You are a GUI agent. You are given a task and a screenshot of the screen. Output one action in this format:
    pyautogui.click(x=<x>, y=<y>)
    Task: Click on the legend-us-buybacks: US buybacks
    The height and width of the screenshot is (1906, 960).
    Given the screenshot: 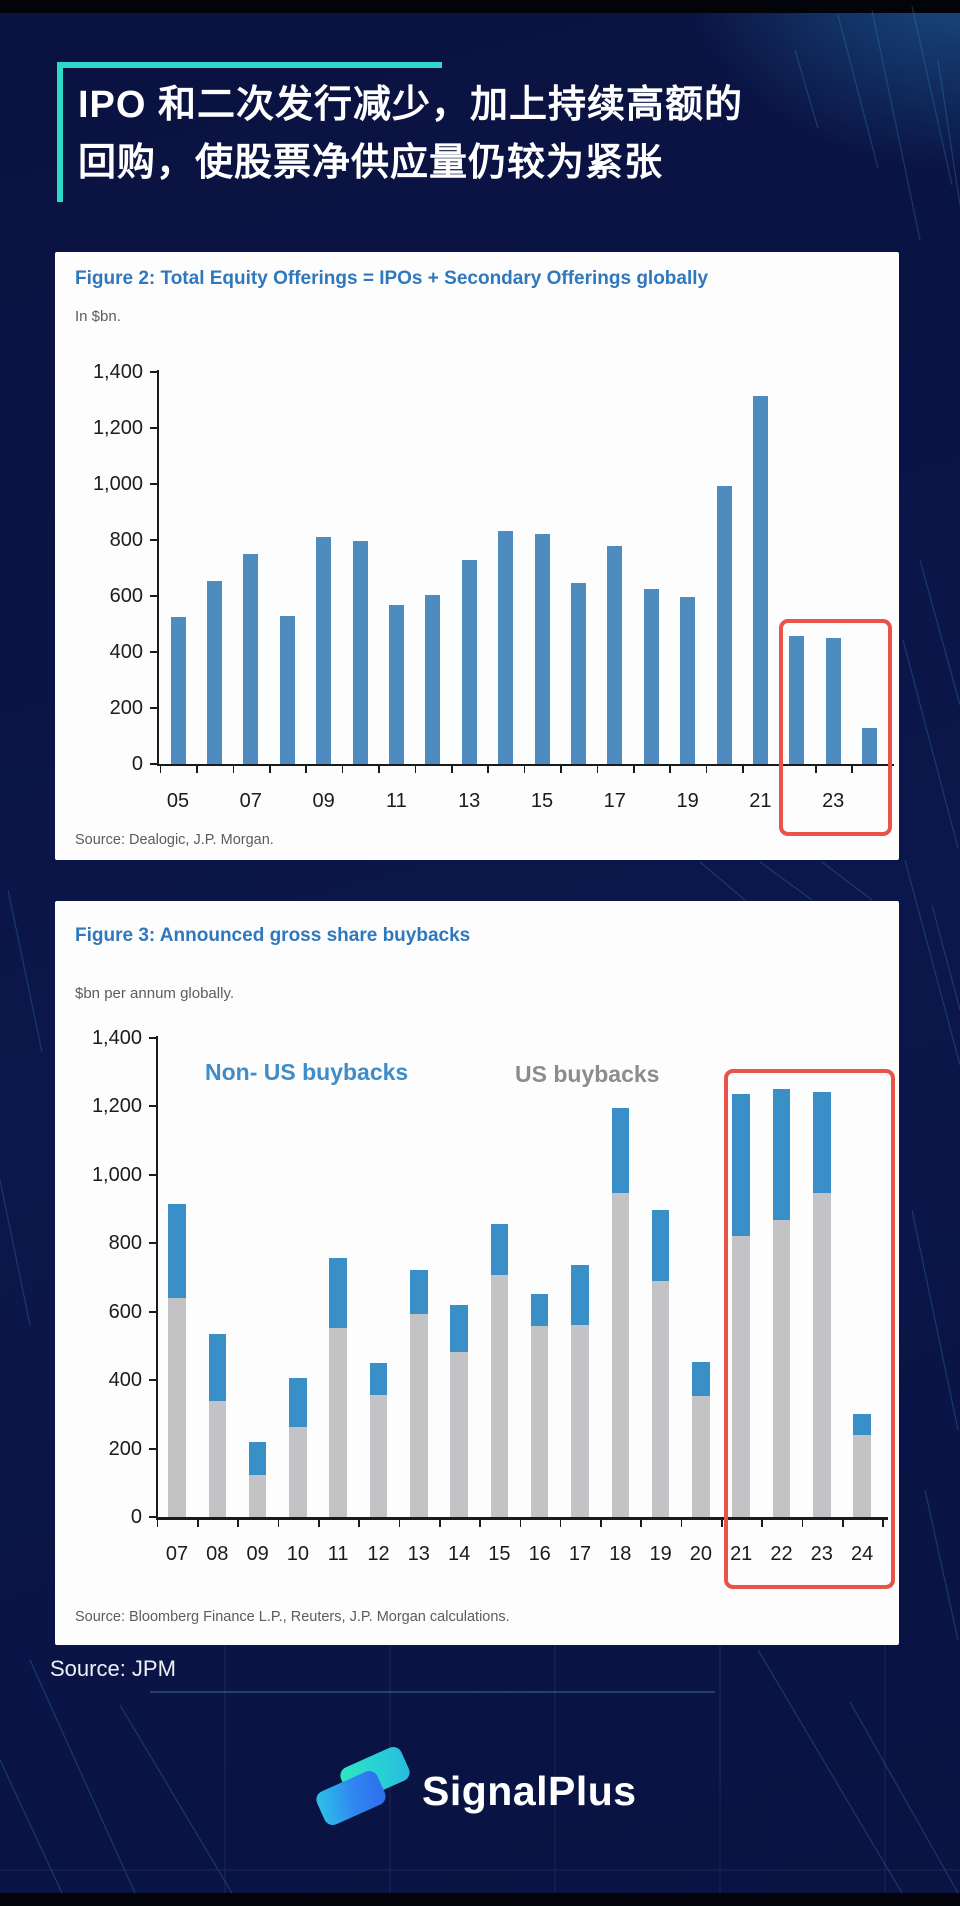 What is the action you would take?
    pyautogui.click(x=587, y=1074)
    